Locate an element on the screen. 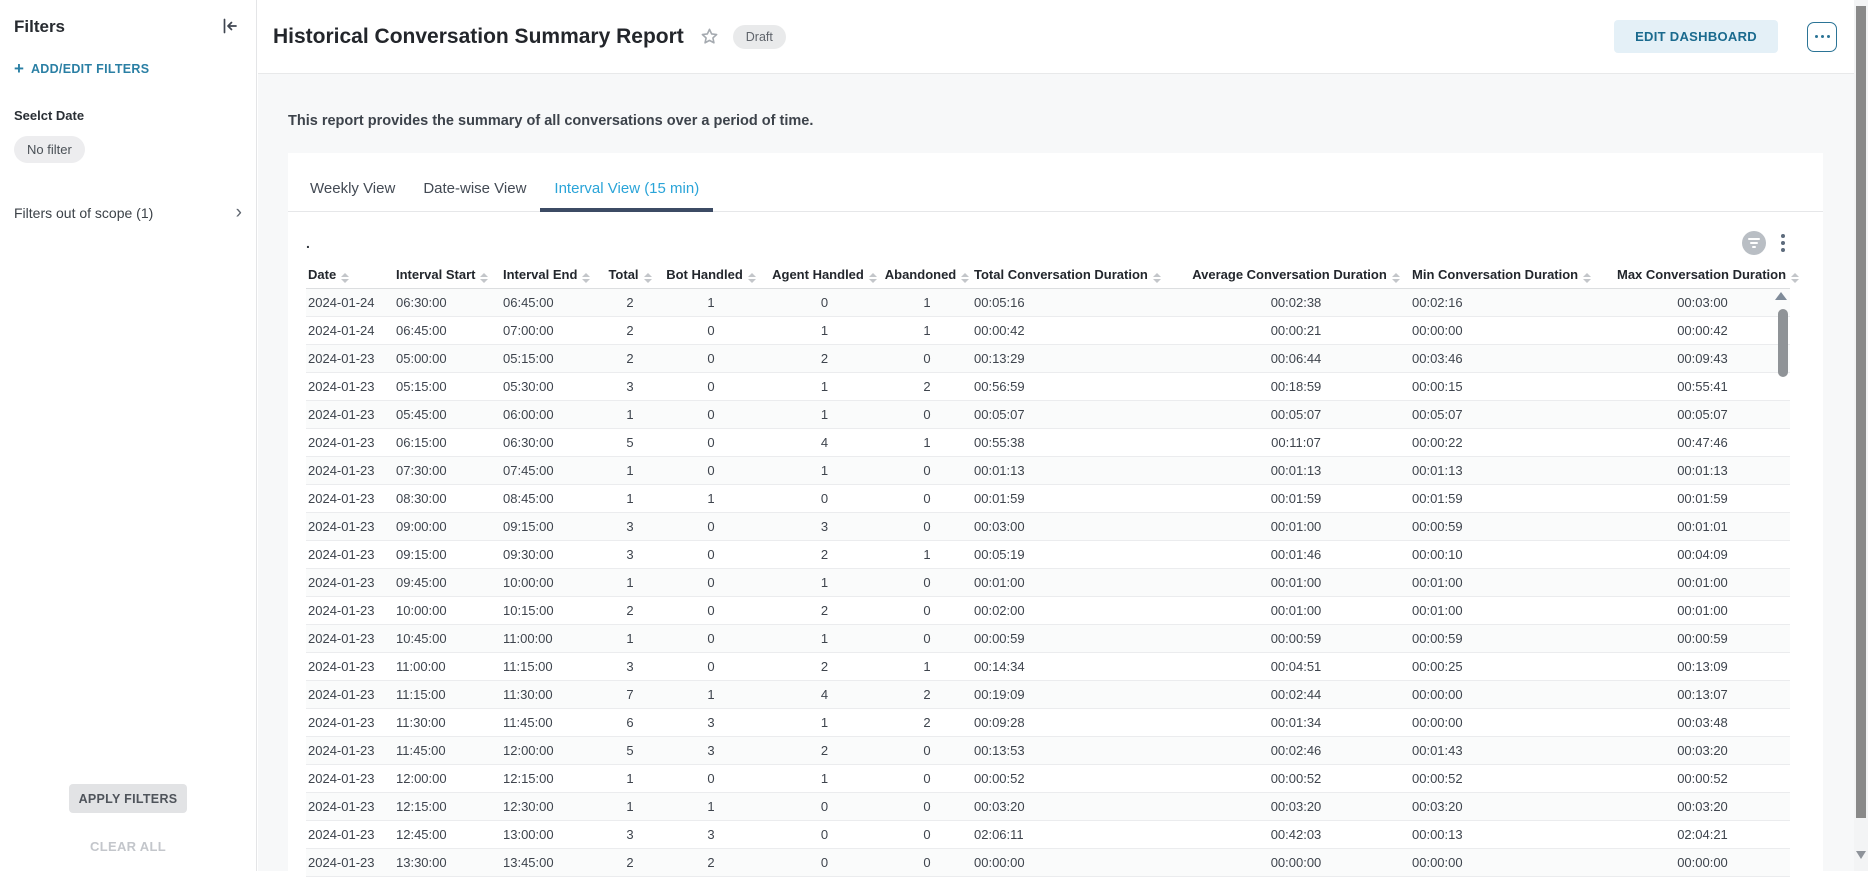  table-cell: 05:15:00 is located at coordinates (553, 358).